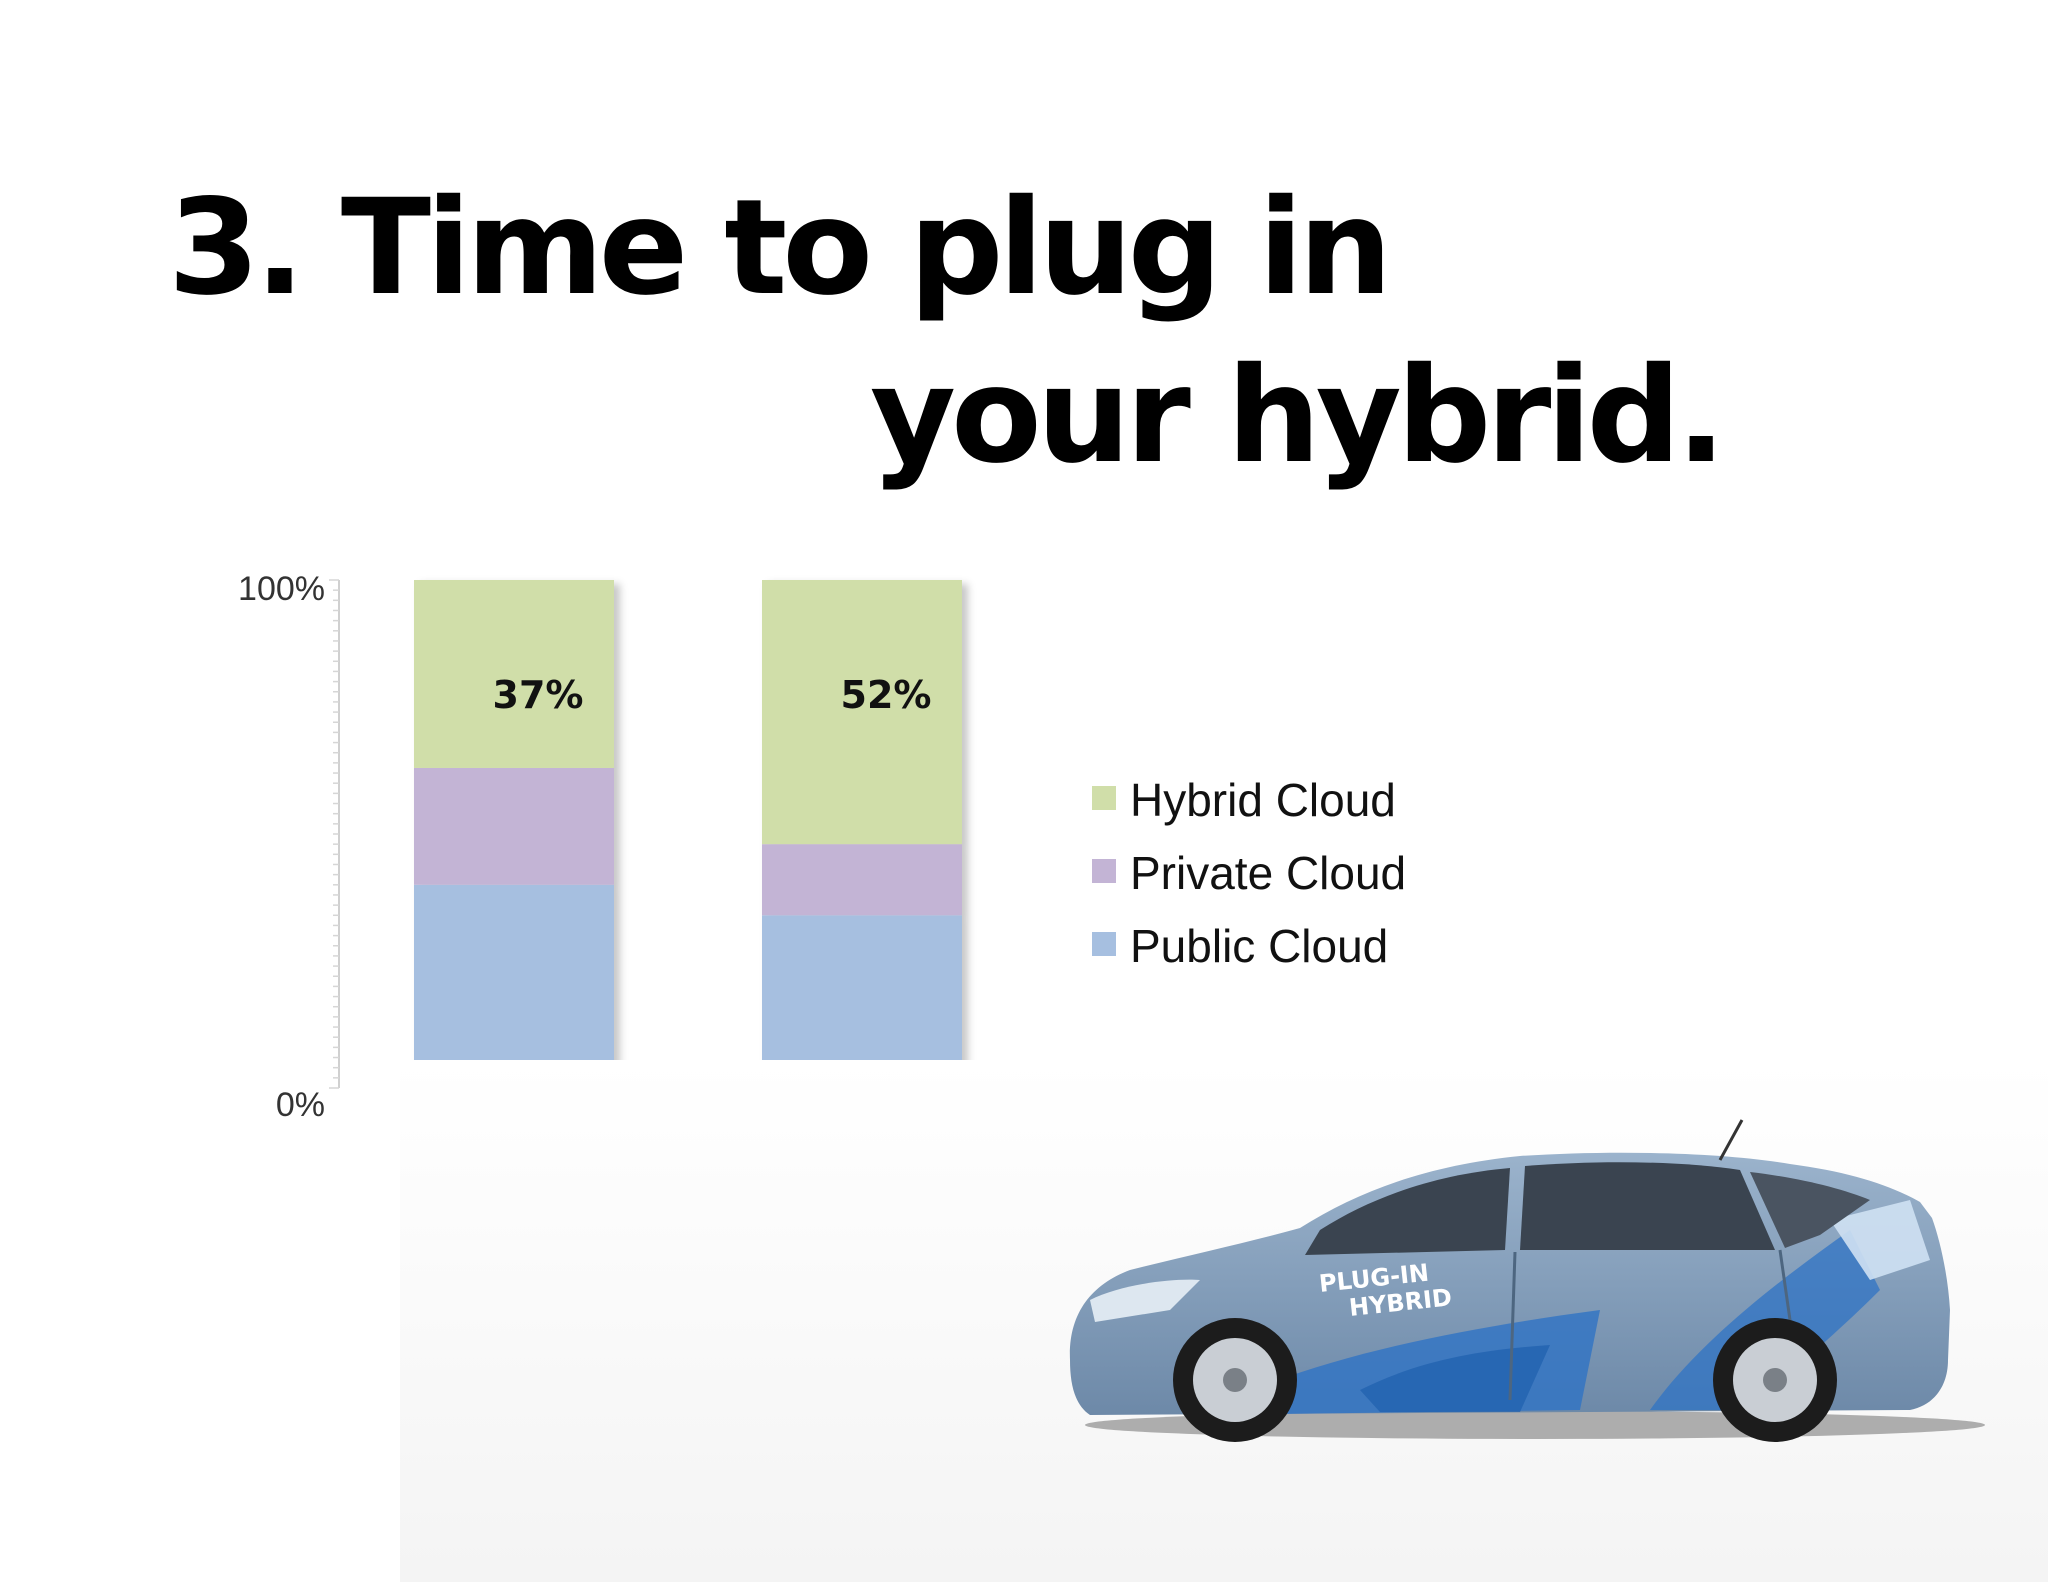 The width and height of the screenshot is (2048, 1587). Describe the element at coordinates (538, 695) in the screenshot. I see `data-label-hybrid-2012: 37%` at that location.